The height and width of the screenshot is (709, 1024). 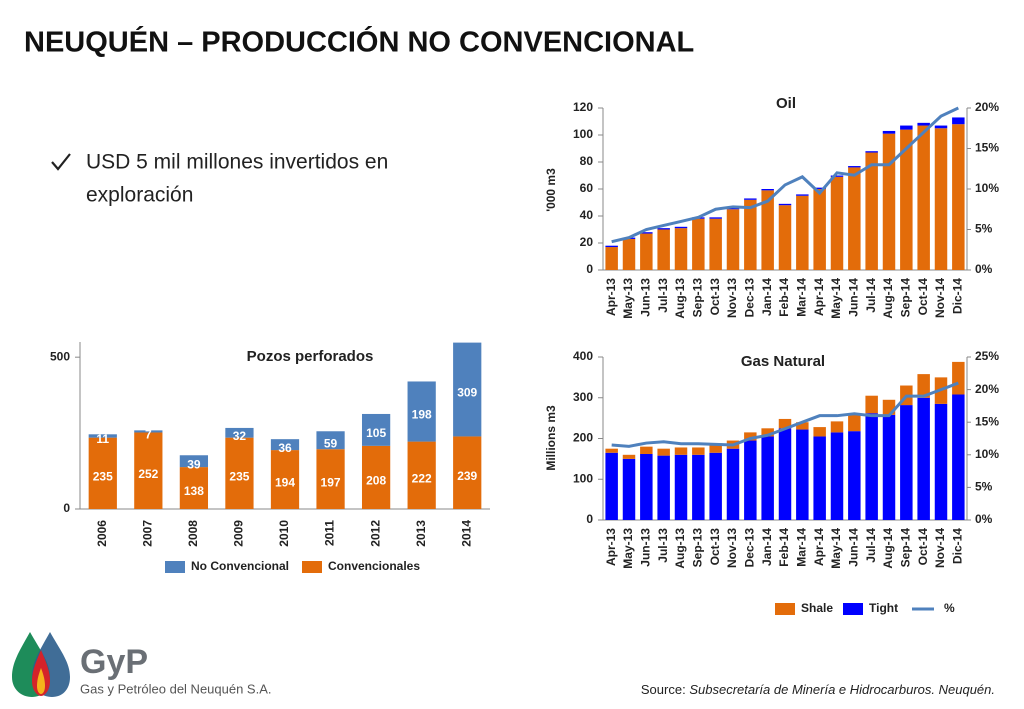 What do you see at coordinates (906, 298) in the screenshot?
I see `x-tick-label: Sep-14` at bounding box center [906, 298].